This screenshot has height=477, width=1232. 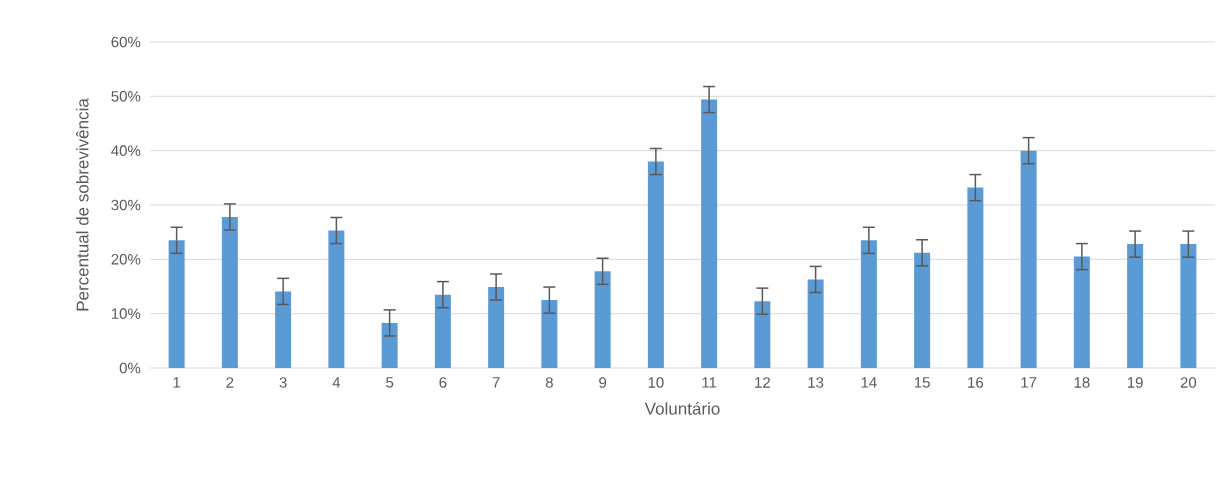 What do you see at coordinates (130, 368) in the screenshot?
I see `y-tick-label: 0%` at bounding box center [130, 368].